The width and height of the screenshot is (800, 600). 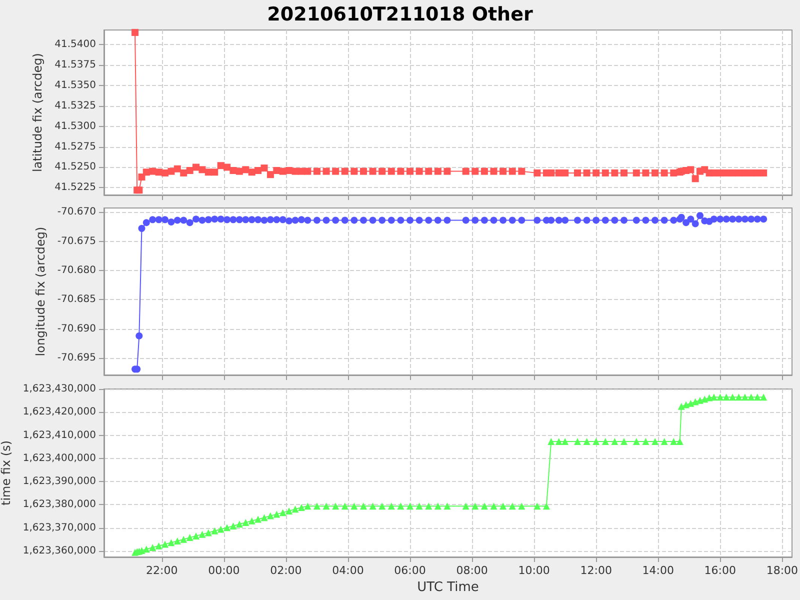 What do you see at coordinates (59, 458) in the screenshot?
I see `y-tick-label: 1,623,400,000` at bounding box center [59, 458].